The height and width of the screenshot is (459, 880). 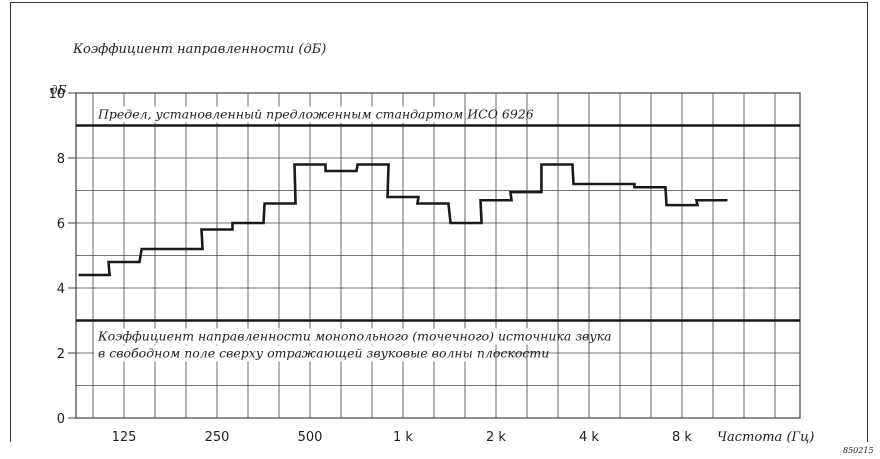 What do you see at coordinates (496, 437) in the screenshot?
I see `x-tick-label: 2 k` at bounding box center [496, 437].